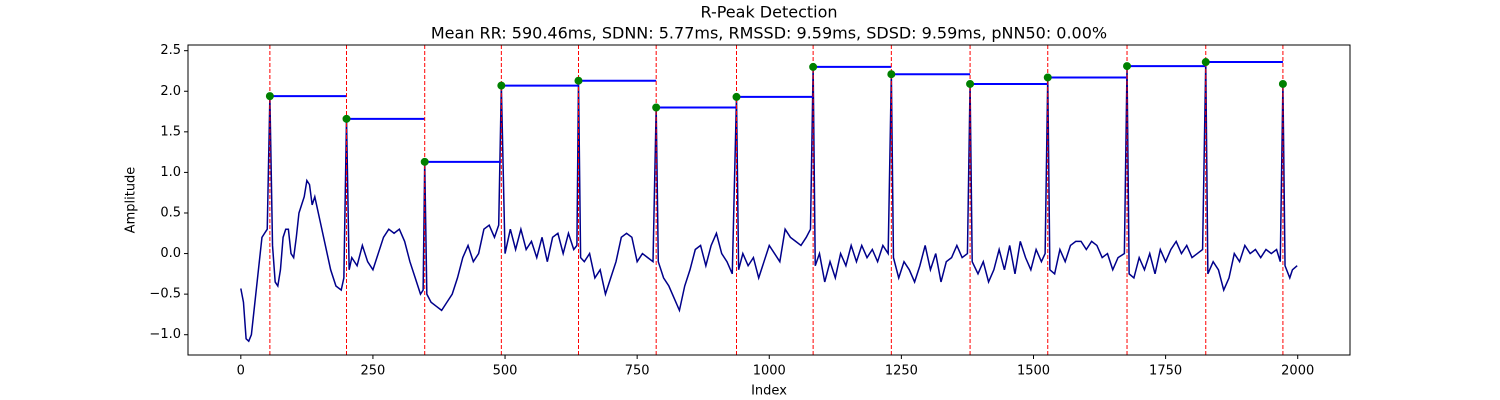  Describe the element at coordinates (637, 371) in the screenshot. I see `x-tick-label: 750` at that location.